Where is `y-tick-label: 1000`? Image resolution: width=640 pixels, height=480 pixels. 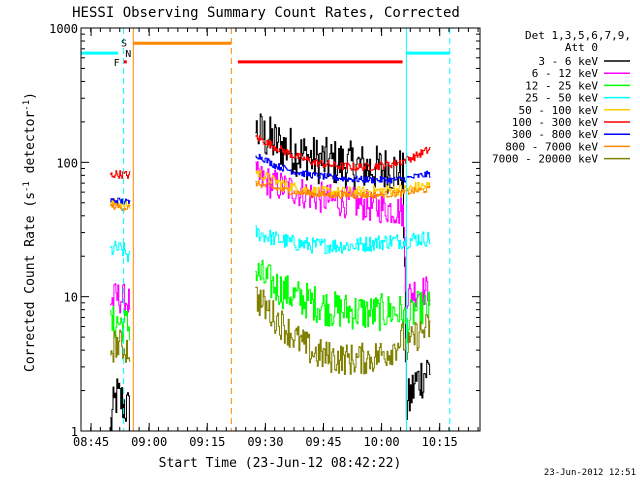
y-tick-label: 1000 is located at coordinates (63, 29).